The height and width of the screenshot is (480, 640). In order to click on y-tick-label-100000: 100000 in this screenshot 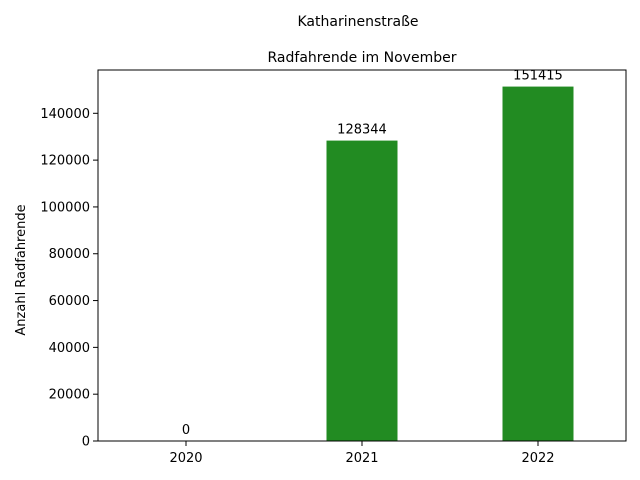, I will do `click(65, 207)`.